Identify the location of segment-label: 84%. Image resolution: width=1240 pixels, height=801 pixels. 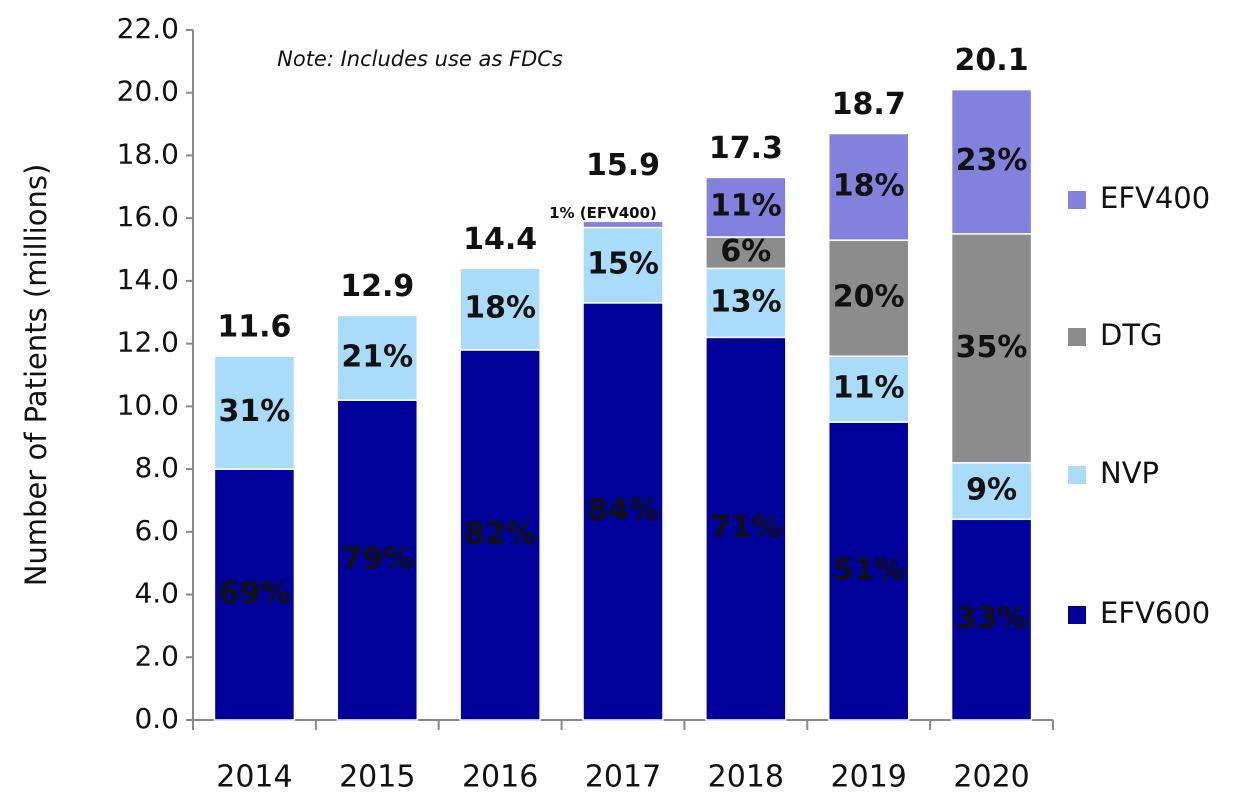
(623, 510).